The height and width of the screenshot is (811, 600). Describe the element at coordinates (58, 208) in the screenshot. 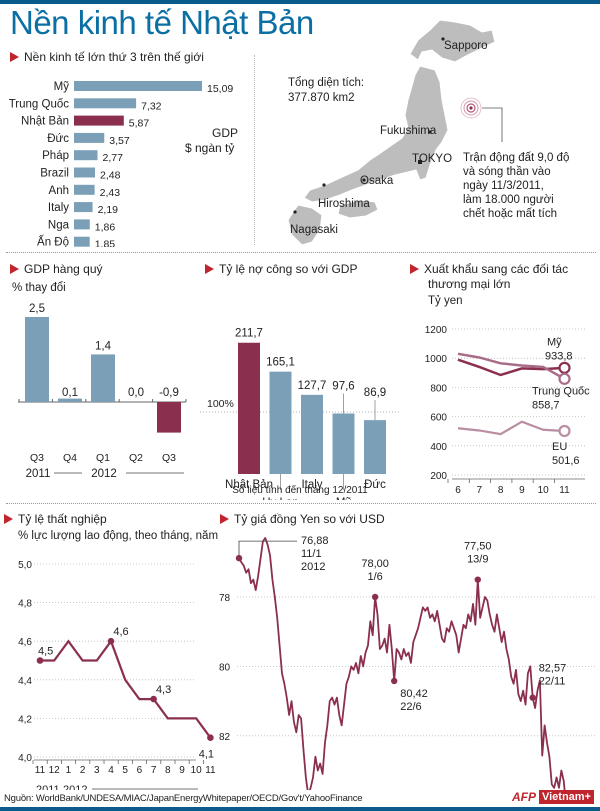

I see `bar-category-label: Italy` at that location.